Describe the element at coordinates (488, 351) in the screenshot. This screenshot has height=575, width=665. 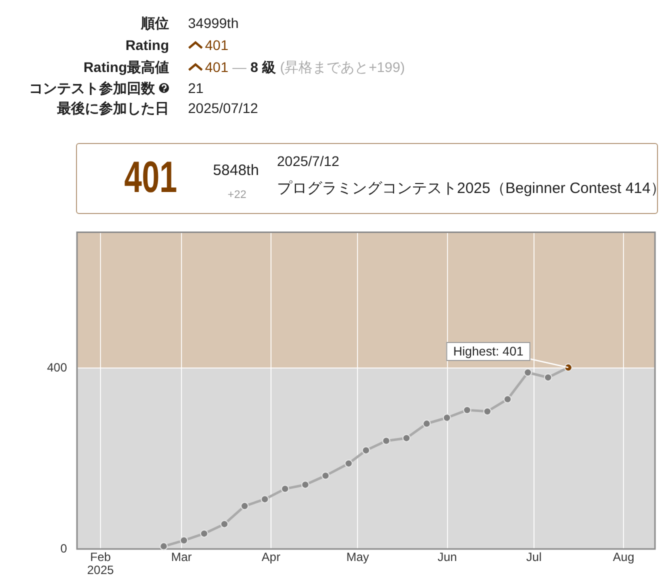
I see `annotation: Highest: 401` at that location.